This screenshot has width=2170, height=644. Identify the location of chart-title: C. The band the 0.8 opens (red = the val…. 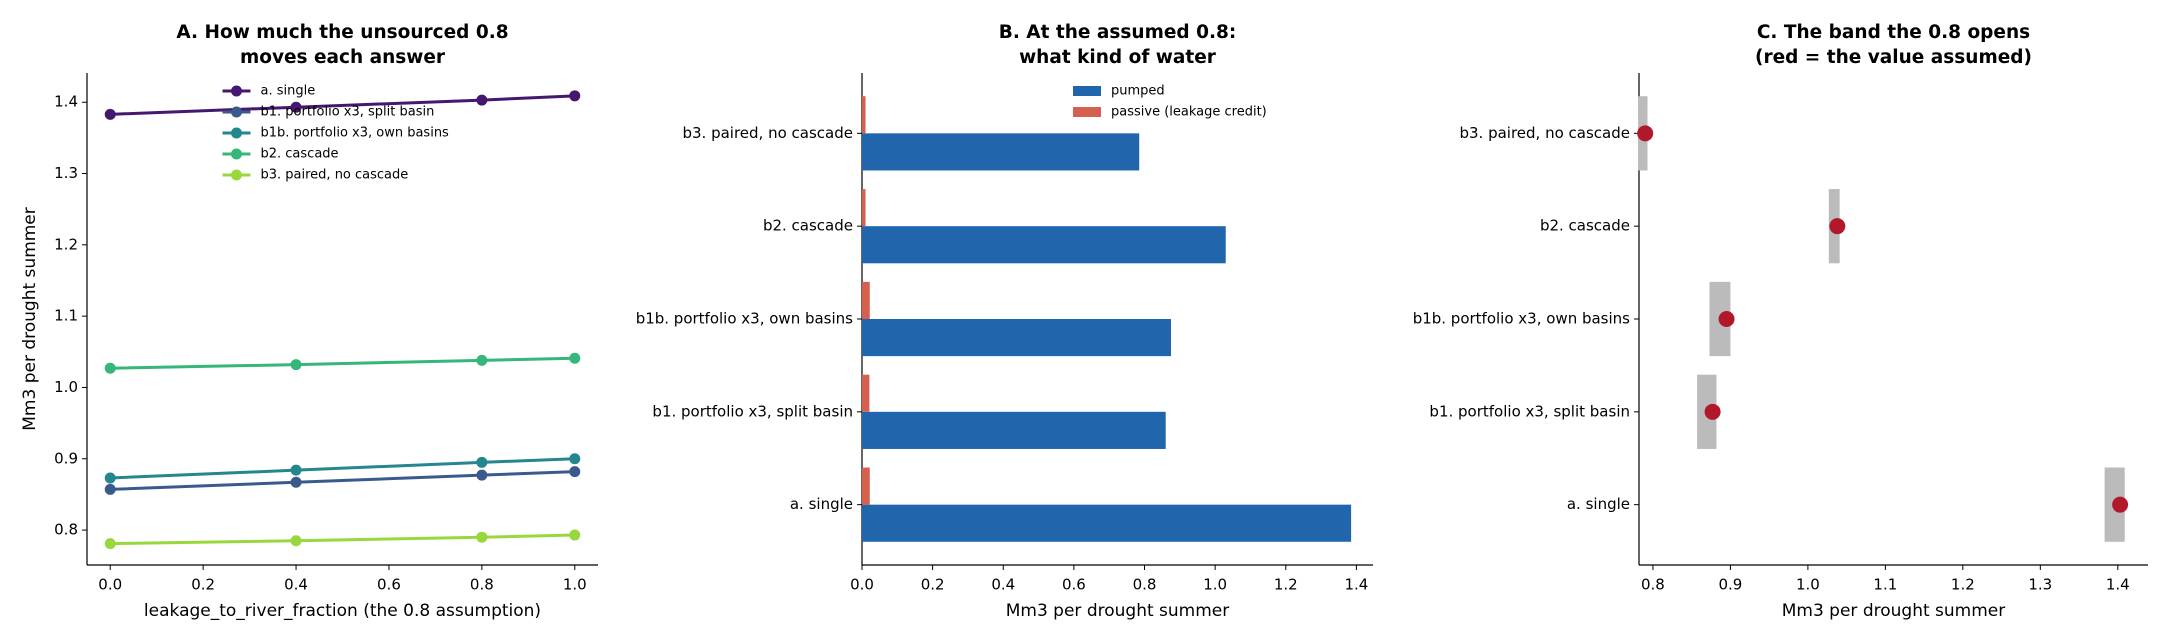
(1893, 45).